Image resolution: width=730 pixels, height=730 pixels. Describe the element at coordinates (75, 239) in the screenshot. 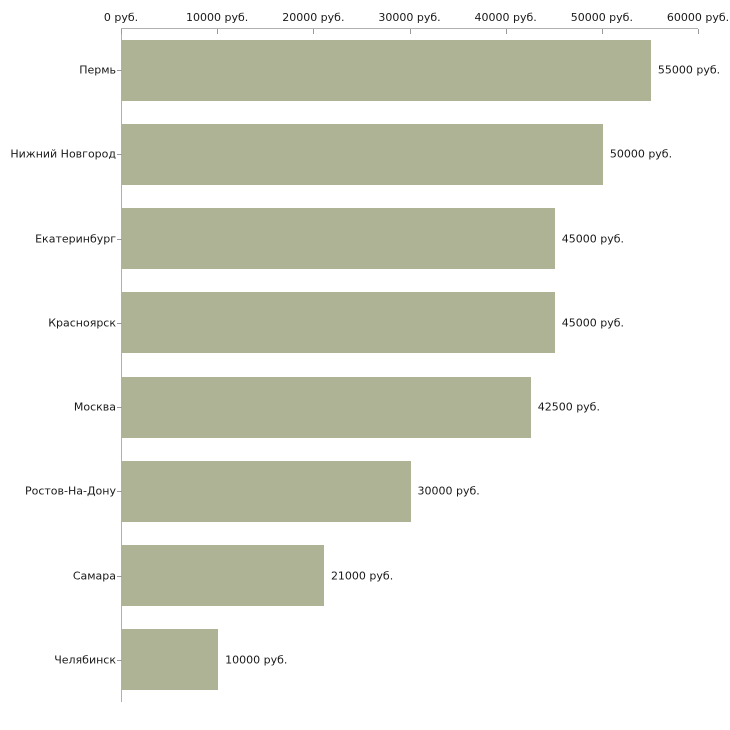

I see `category-label: Екатеринбург` at that location.